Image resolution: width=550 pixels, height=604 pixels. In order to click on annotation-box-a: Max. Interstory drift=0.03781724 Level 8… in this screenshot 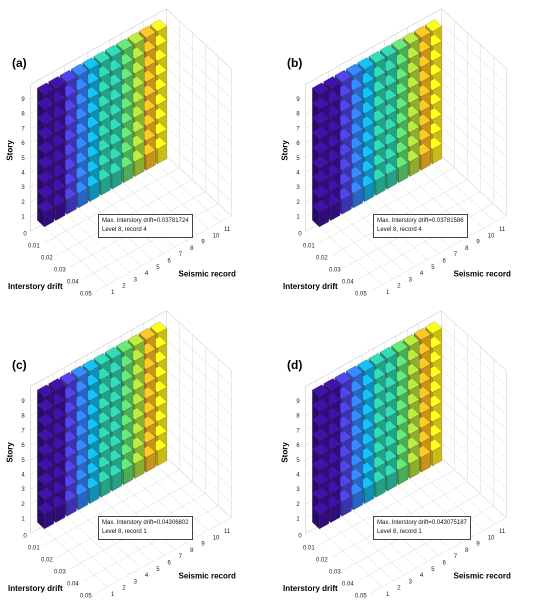, I will do `click(145, 226)`.